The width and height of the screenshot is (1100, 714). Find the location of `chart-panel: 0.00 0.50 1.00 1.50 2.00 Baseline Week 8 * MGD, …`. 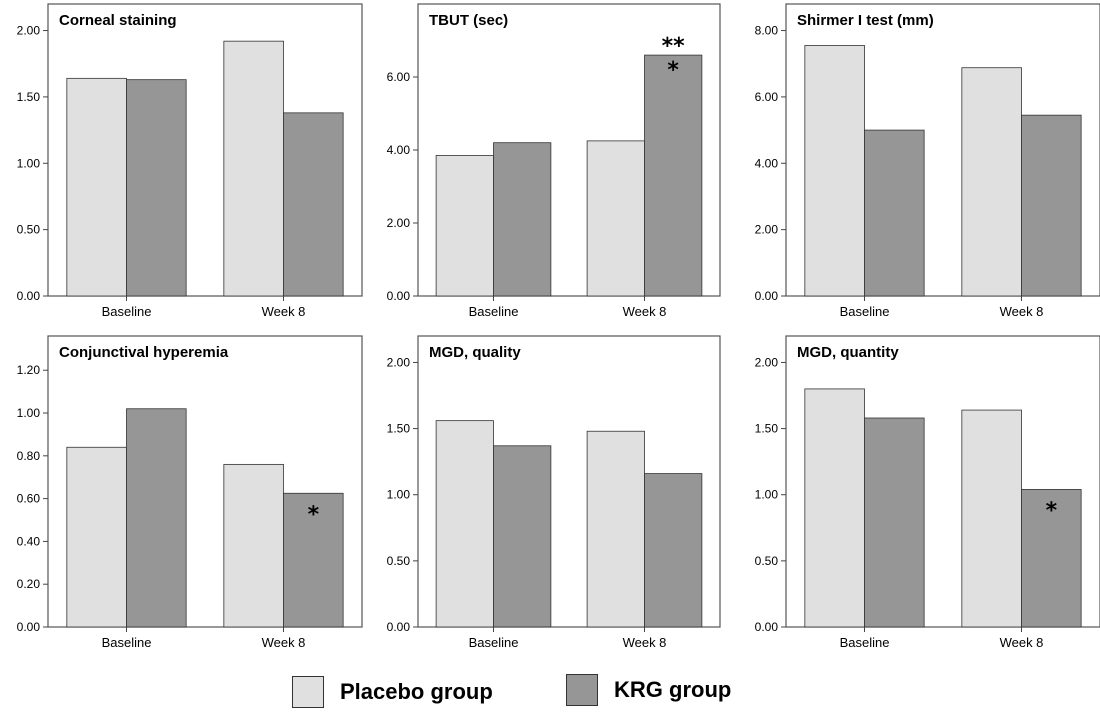

chart-panel: 0.00 0.50 1.00 1.50 2.00 Baseline Week 8 * MGD, … is located at coordinates (927, 492).